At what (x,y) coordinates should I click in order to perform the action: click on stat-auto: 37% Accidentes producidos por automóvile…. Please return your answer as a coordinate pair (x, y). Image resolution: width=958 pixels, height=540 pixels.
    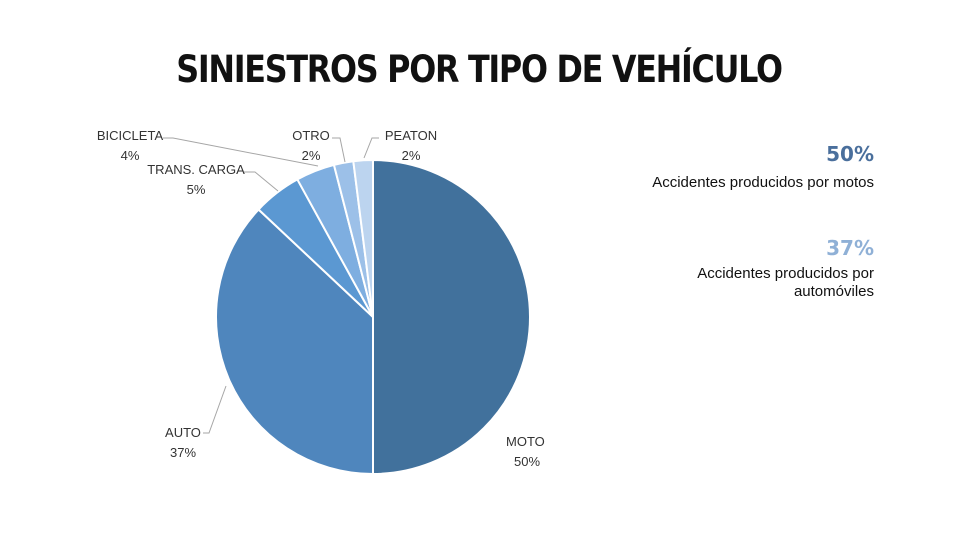
    Looking at the image, I should click on (785, 268).